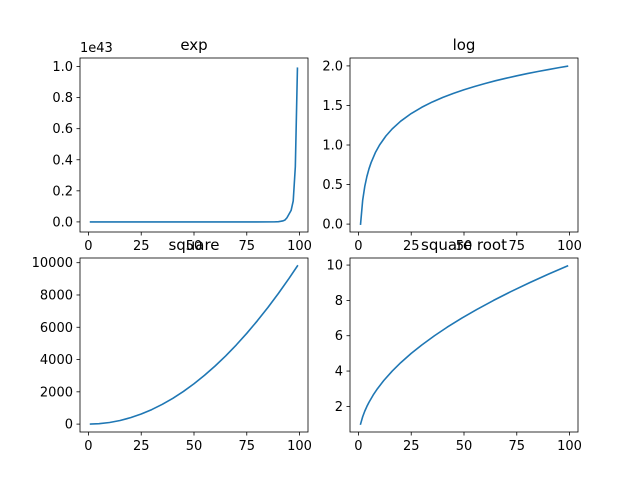 The width and height of the screenshot is (640, 480). I want to click on y-tick-label: 0.2, so click(62, 191).